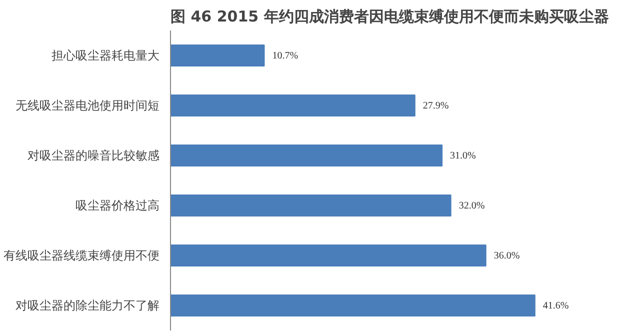  What do you see at coordinates (285, 56) in the screenshot?
I see `data-label: 10.7%` at bounding box center [285, 56].